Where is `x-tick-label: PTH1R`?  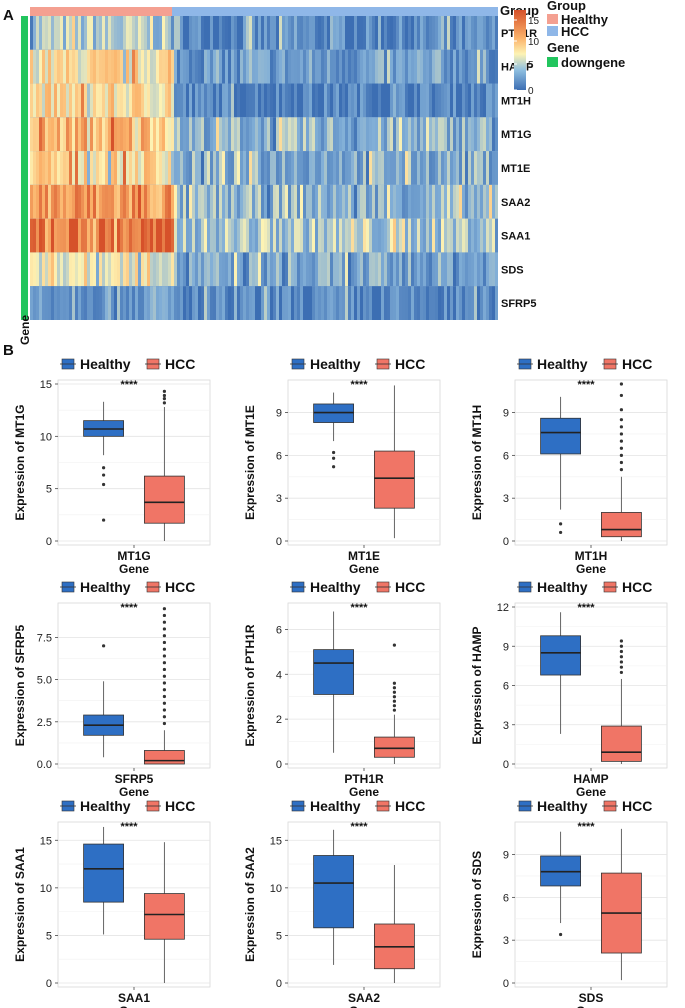 x-tick-label: PTH1R is located at coordinates (364, 779).